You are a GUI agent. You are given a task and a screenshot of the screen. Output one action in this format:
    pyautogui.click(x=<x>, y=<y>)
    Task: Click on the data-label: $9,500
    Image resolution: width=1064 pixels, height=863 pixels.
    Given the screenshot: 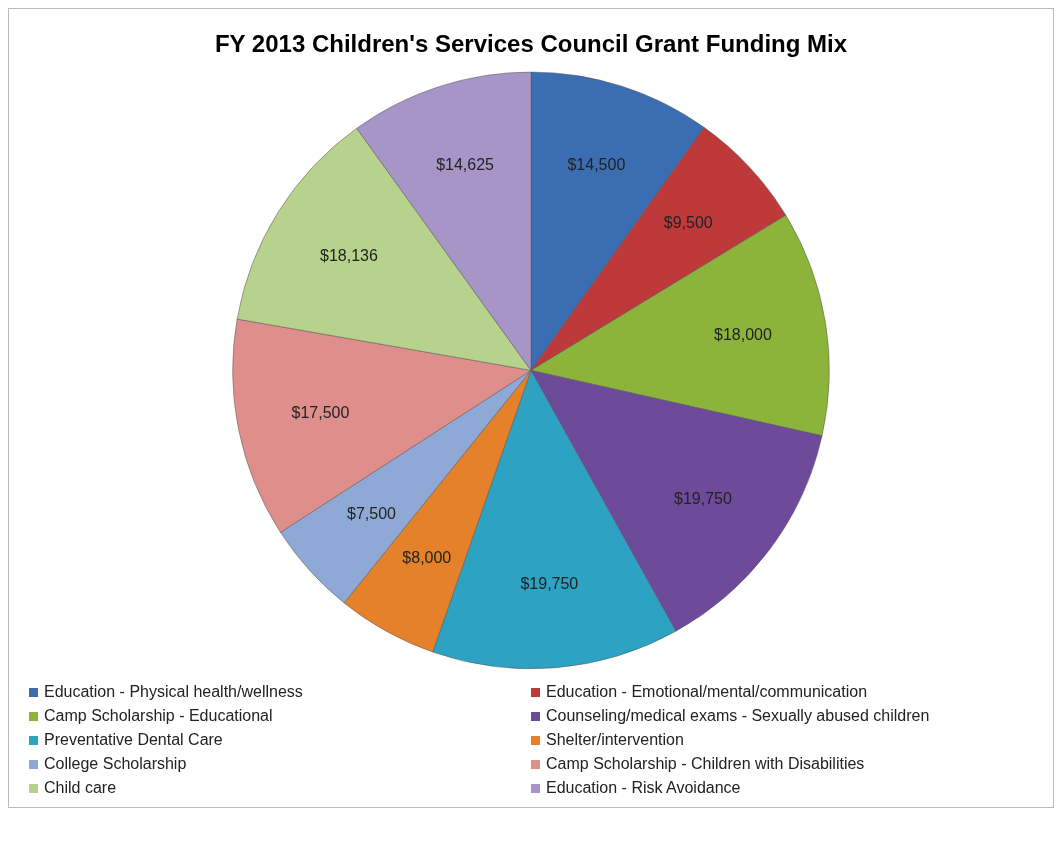 What is the action you would take?
    pyautogui.click(x=688, y=223)
    